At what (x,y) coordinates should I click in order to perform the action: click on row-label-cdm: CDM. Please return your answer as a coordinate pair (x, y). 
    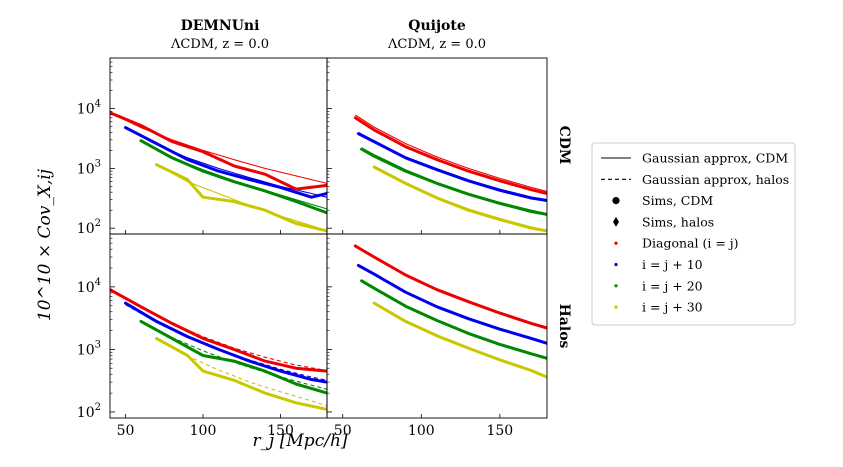
    Looking at the image, I should click on (564, 145).